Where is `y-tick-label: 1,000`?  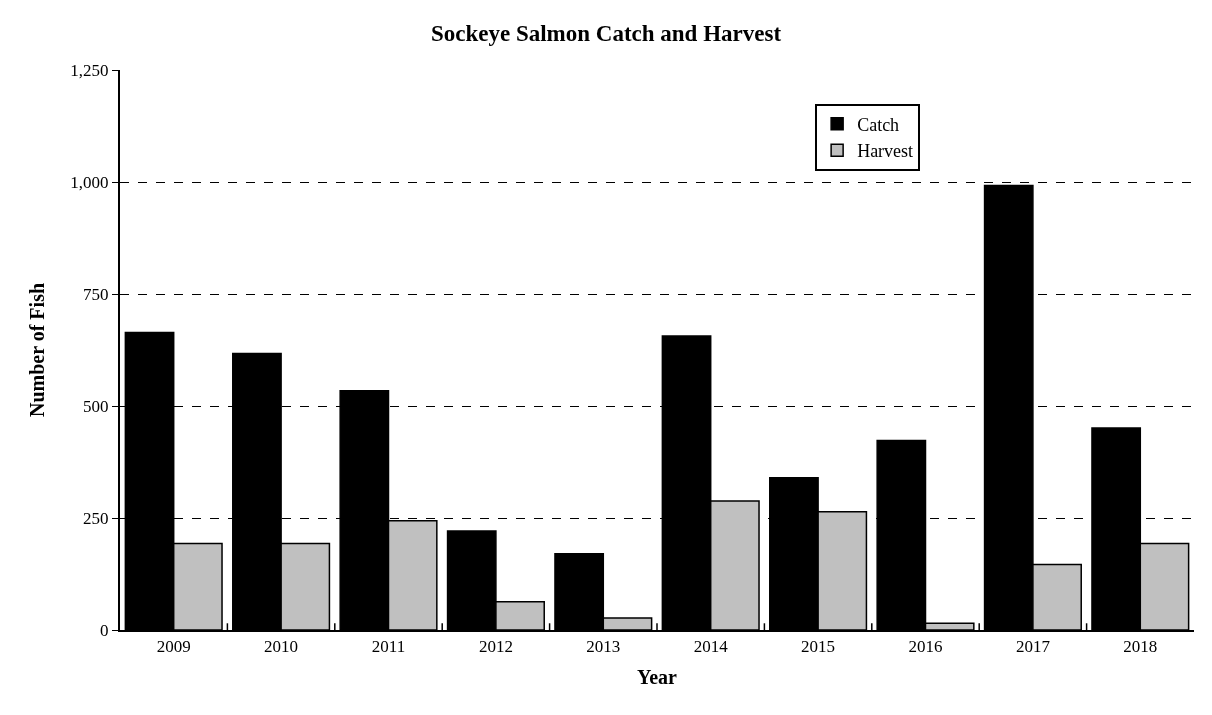
y-tick-label: 1,000 is located at coordinates (89, 182).